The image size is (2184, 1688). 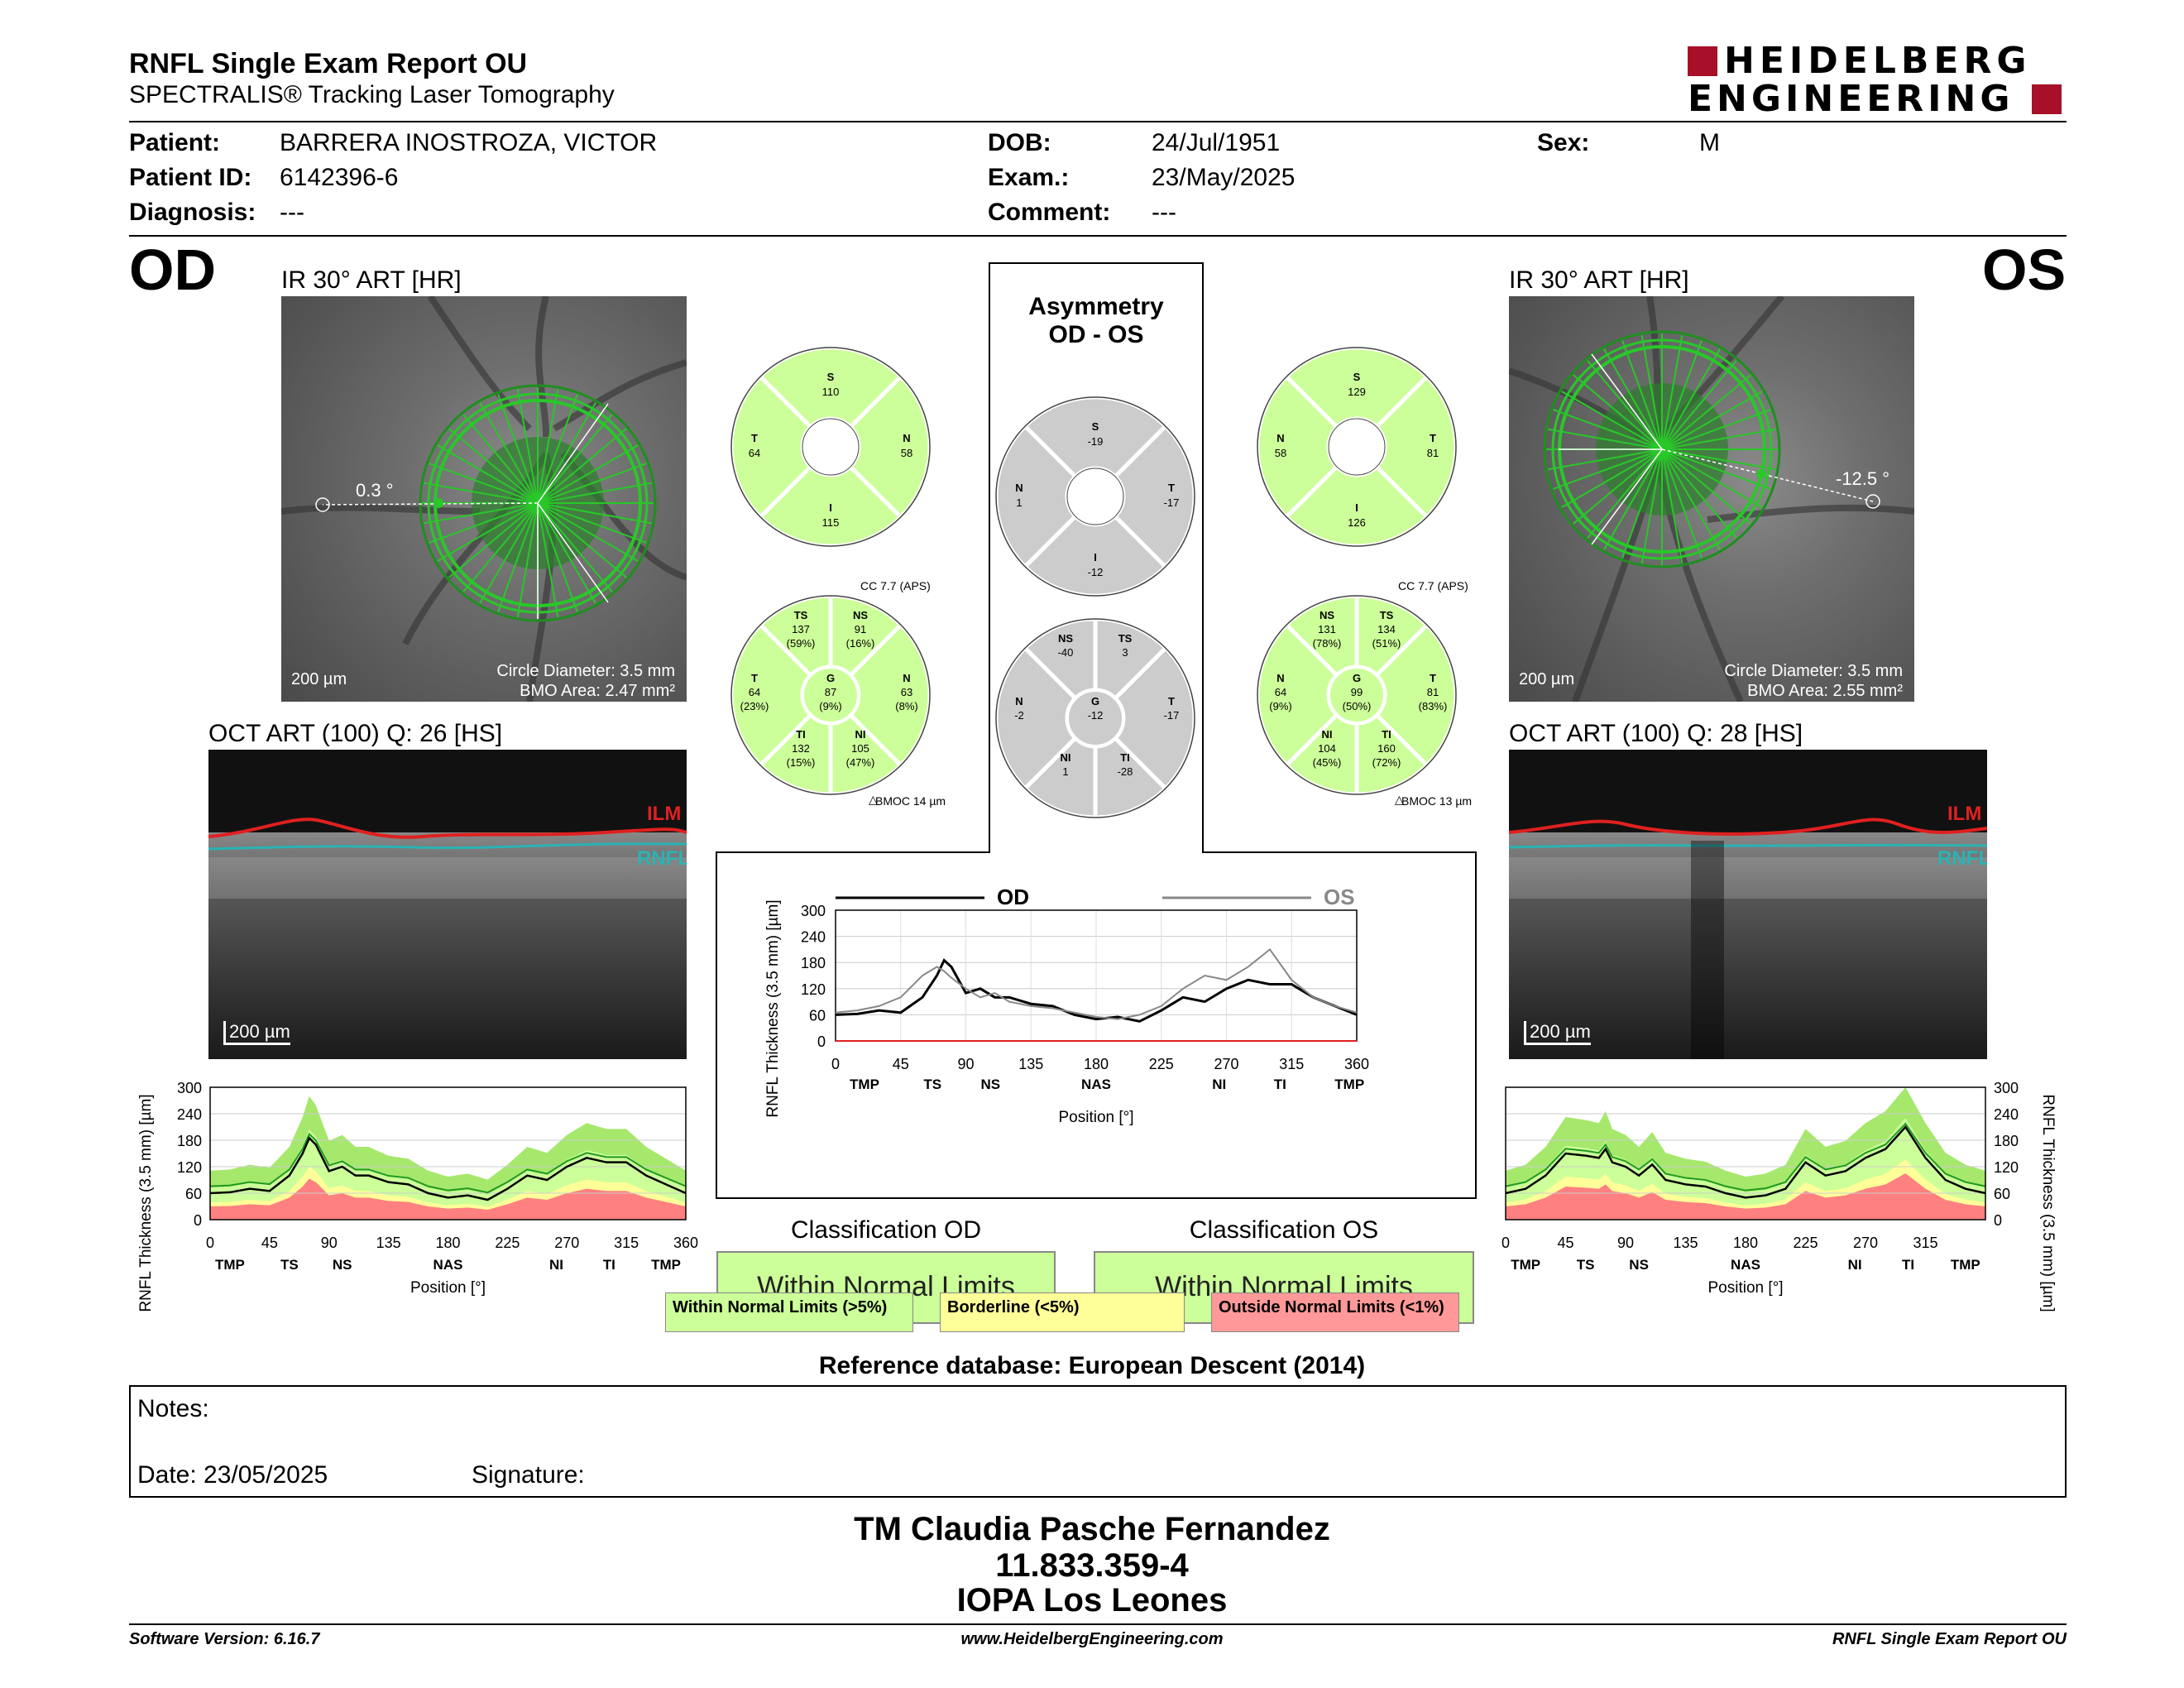 I want to click on sector-tick-label: TMP, so click(x=864, y=1084).